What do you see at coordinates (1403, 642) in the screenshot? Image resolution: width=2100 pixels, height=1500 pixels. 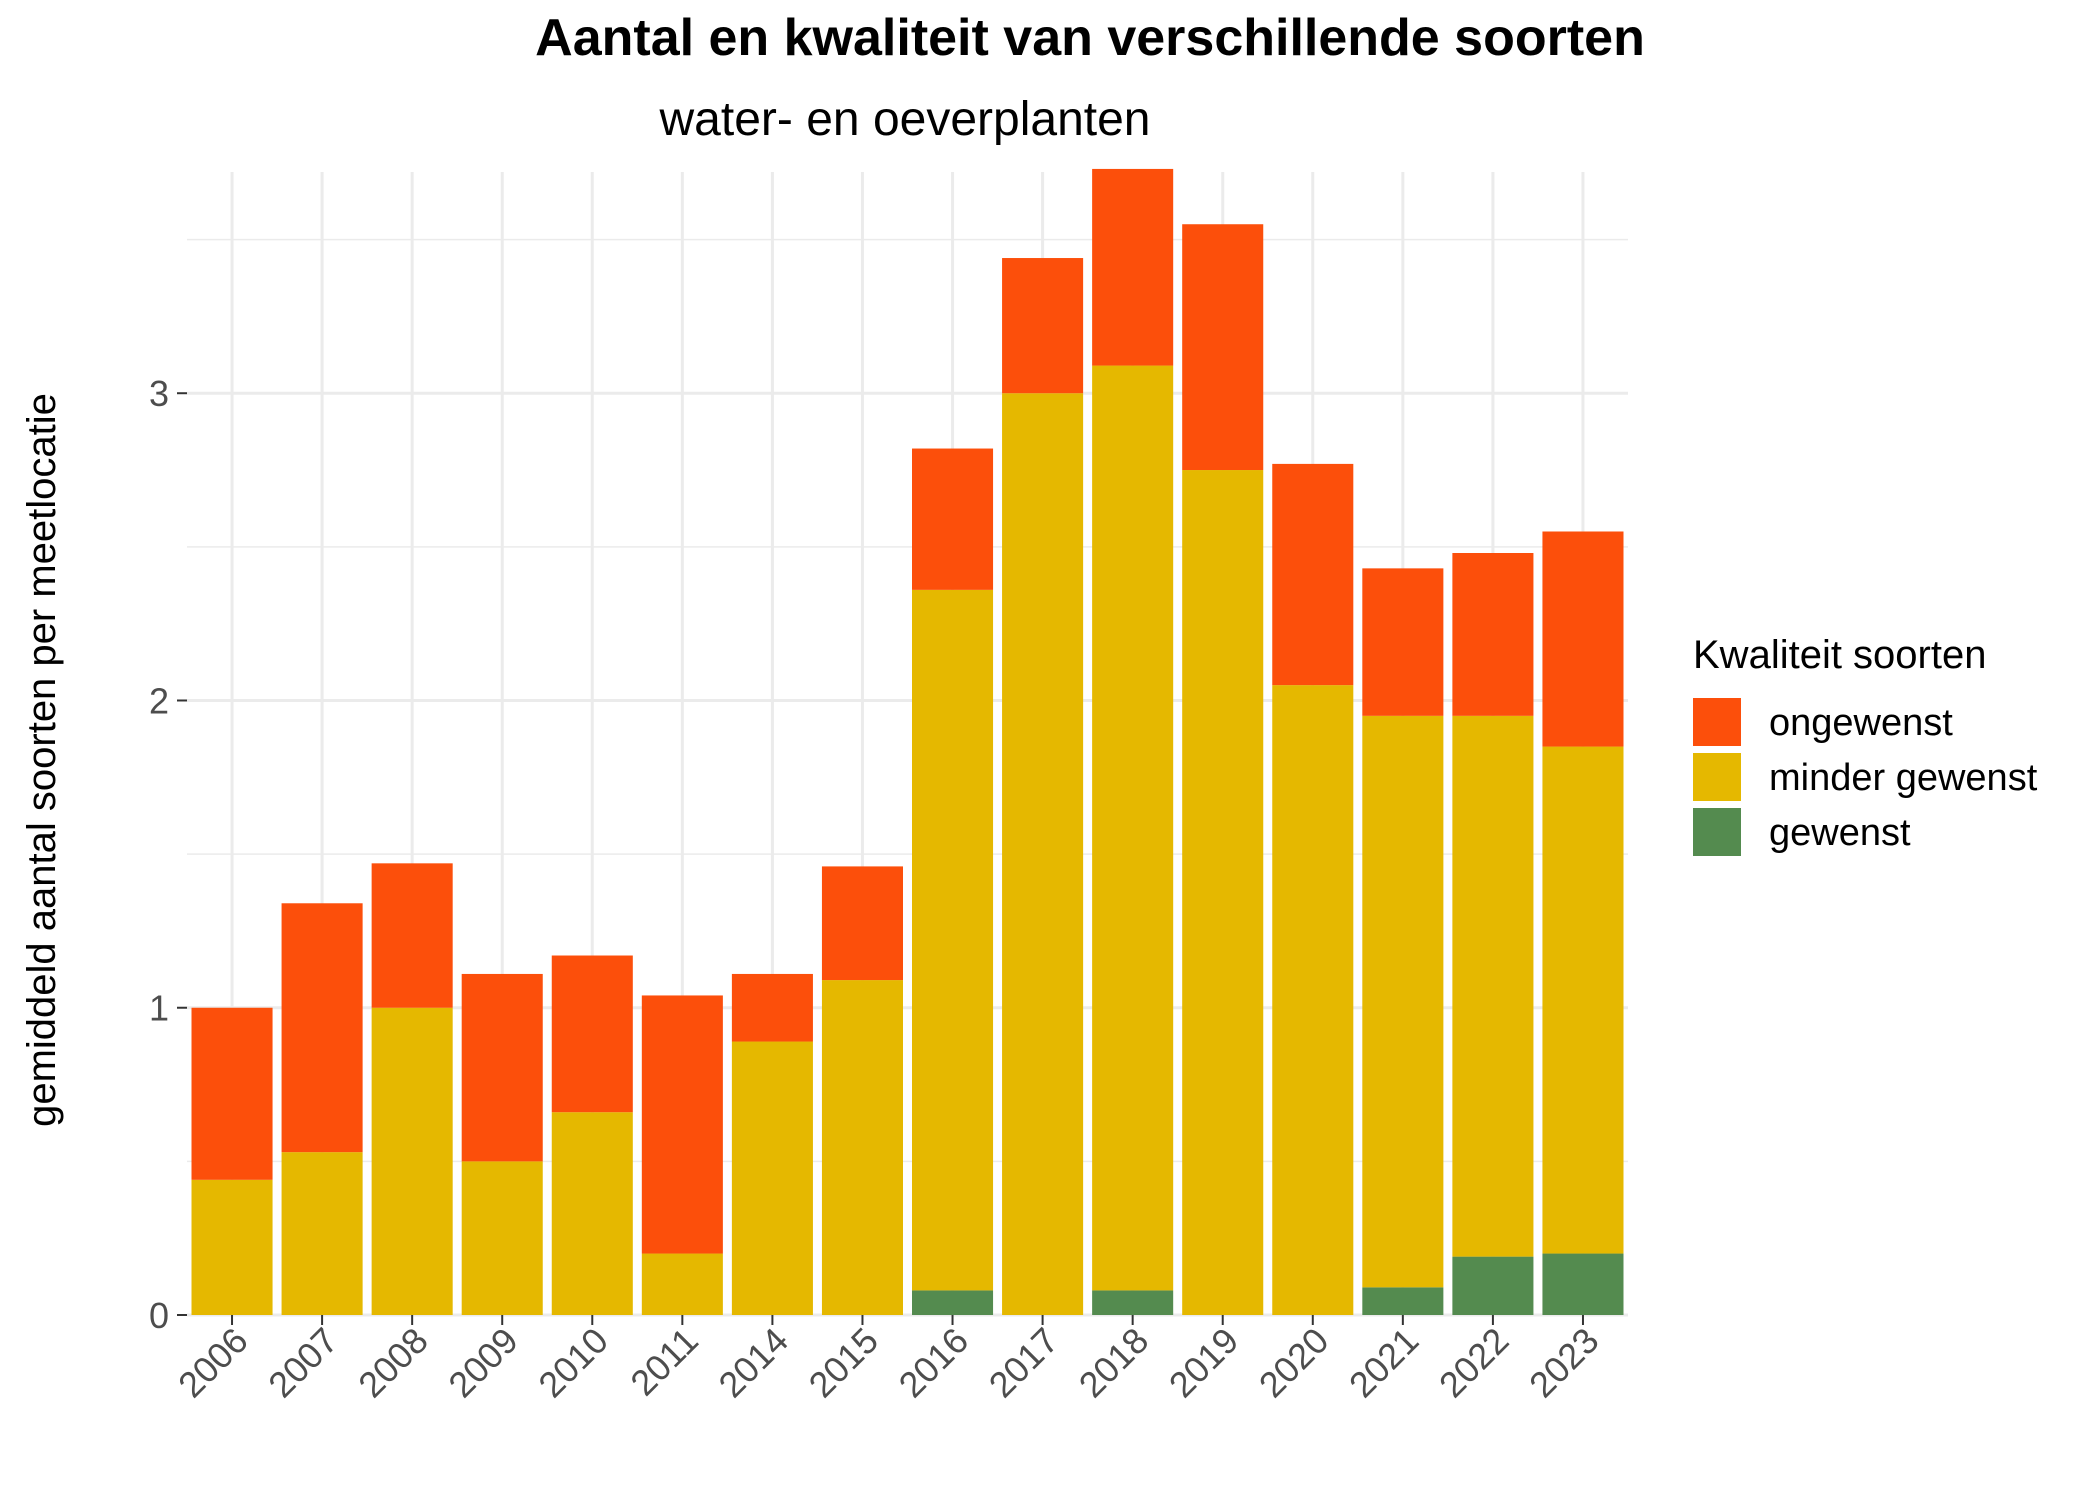 I see `bar-ongewenst-2021` at bounding box center [1403, 642].